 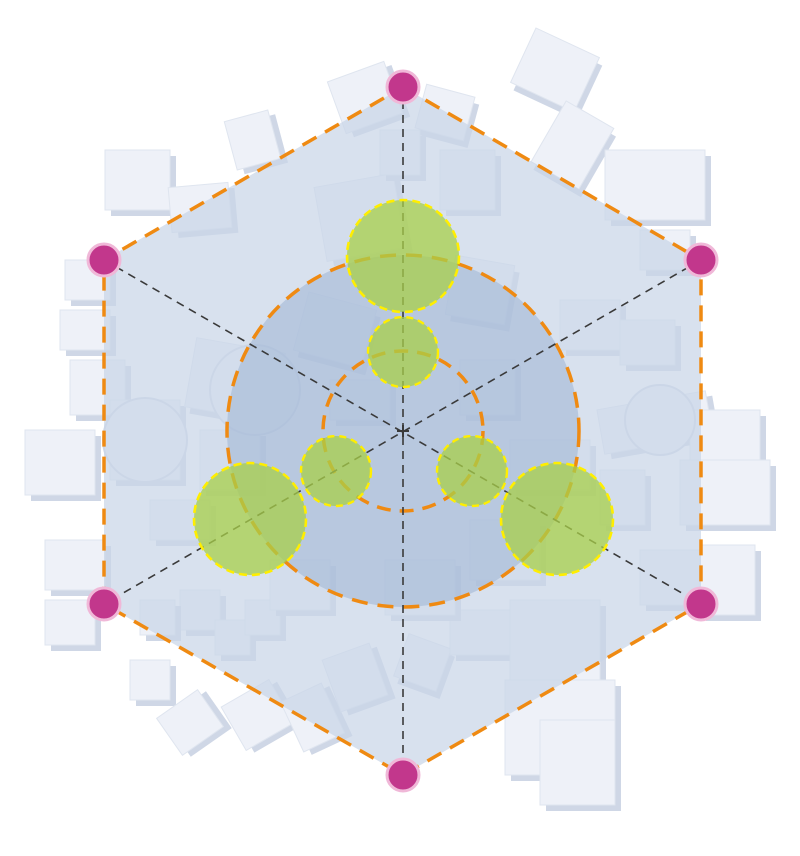 What do you see at coordinates (701, 604) in the screenshot?
I see `vertex-node-lower-right` at bounding box center [701, 604].